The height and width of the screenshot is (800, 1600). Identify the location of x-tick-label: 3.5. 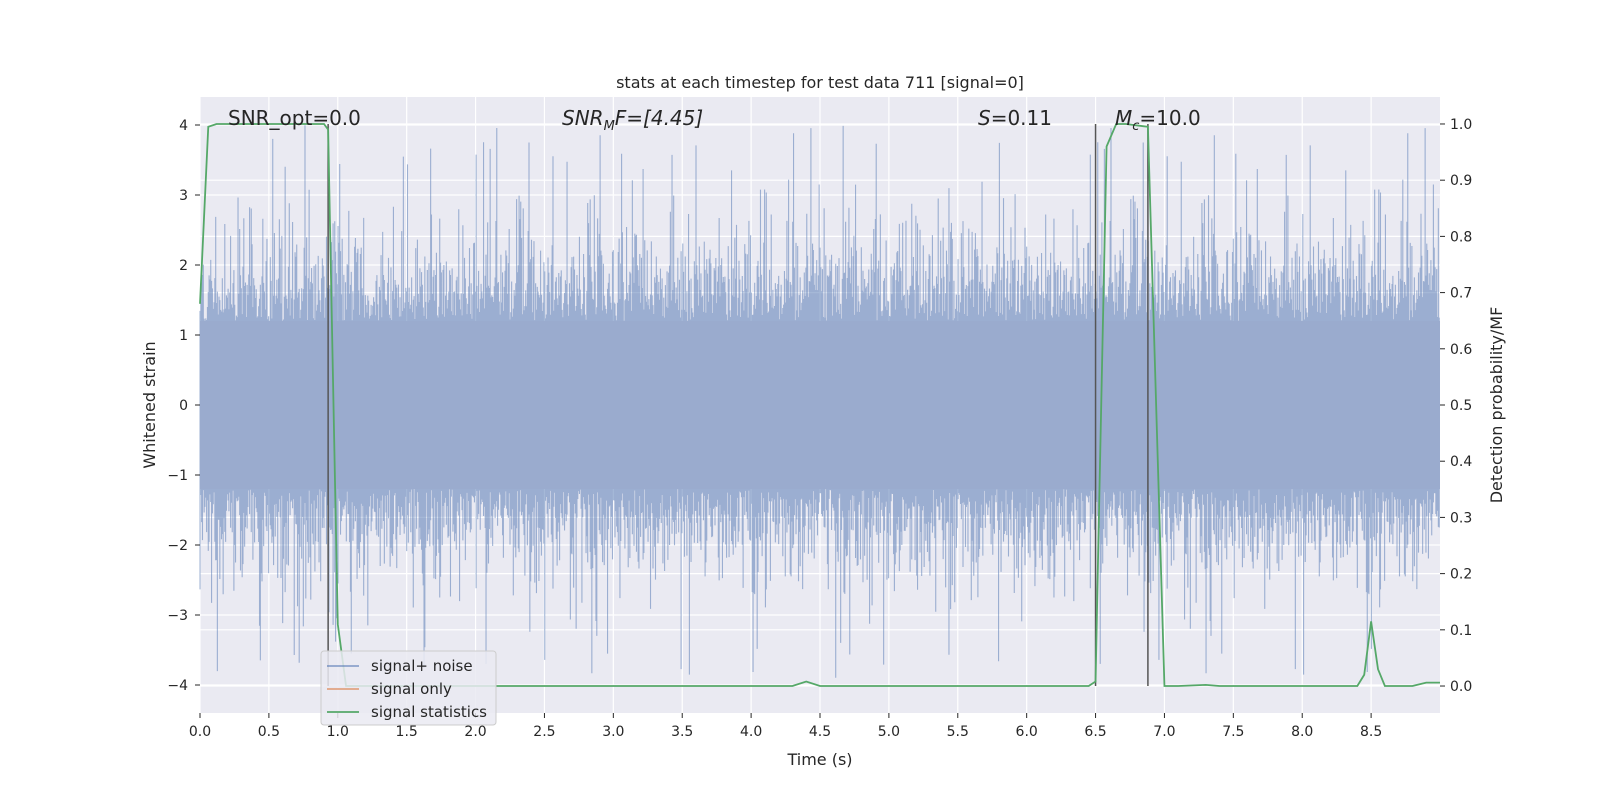
(682, 732).